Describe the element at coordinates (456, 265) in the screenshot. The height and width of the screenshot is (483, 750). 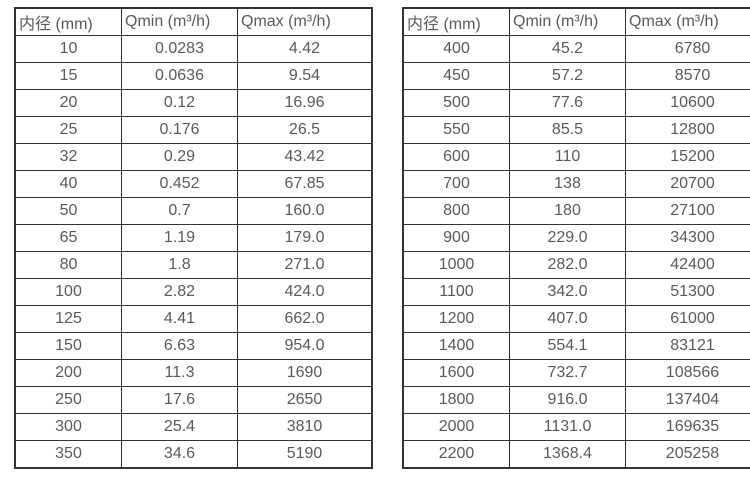
I see `cell-diameter: 1000` at that location.